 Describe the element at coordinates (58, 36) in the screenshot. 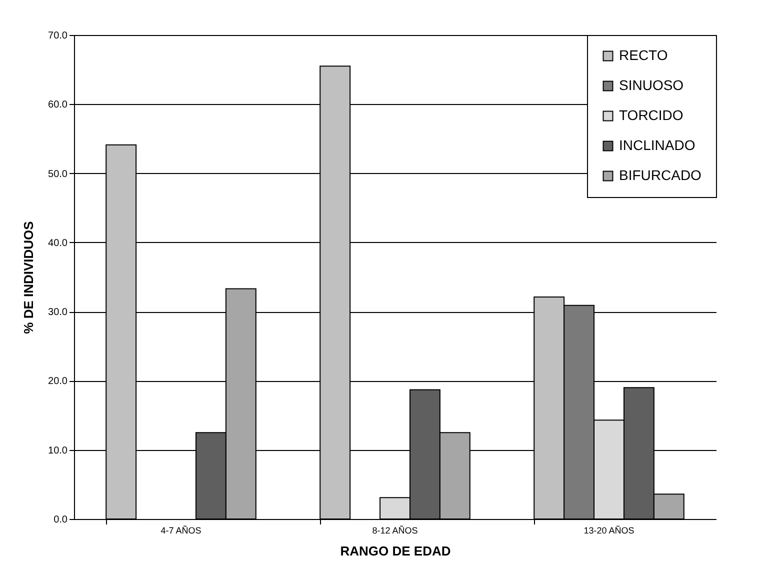

I see `y-tick-label: 70.0` at that location.